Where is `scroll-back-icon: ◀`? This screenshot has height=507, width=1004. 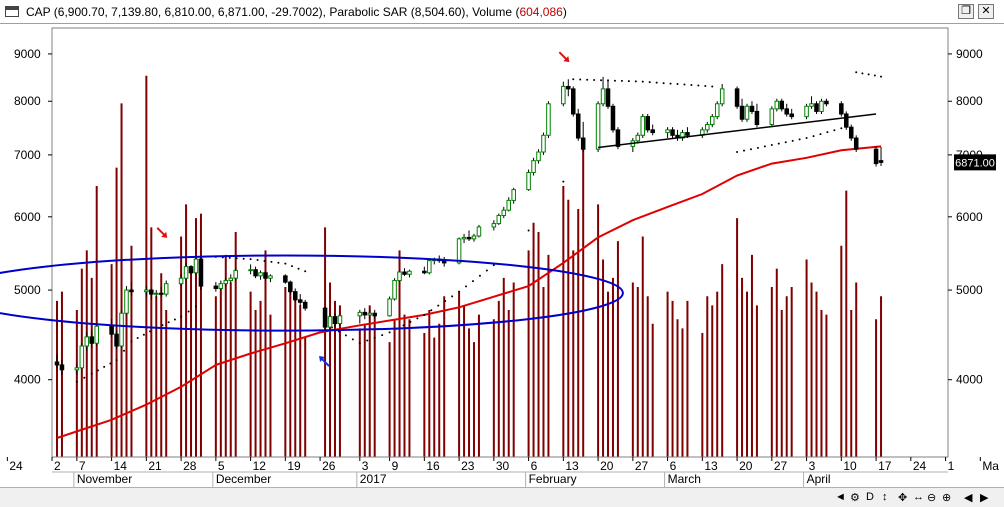 scroll-back-icon: ◀ is located at coordinates (968, 498).